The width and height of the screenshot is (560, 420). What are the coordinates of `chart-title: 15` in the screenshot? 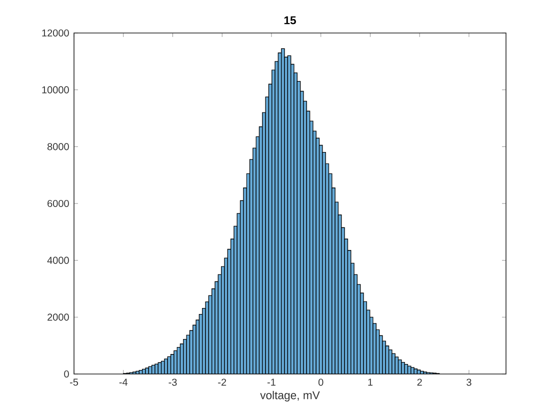 It's located at (290, 20).